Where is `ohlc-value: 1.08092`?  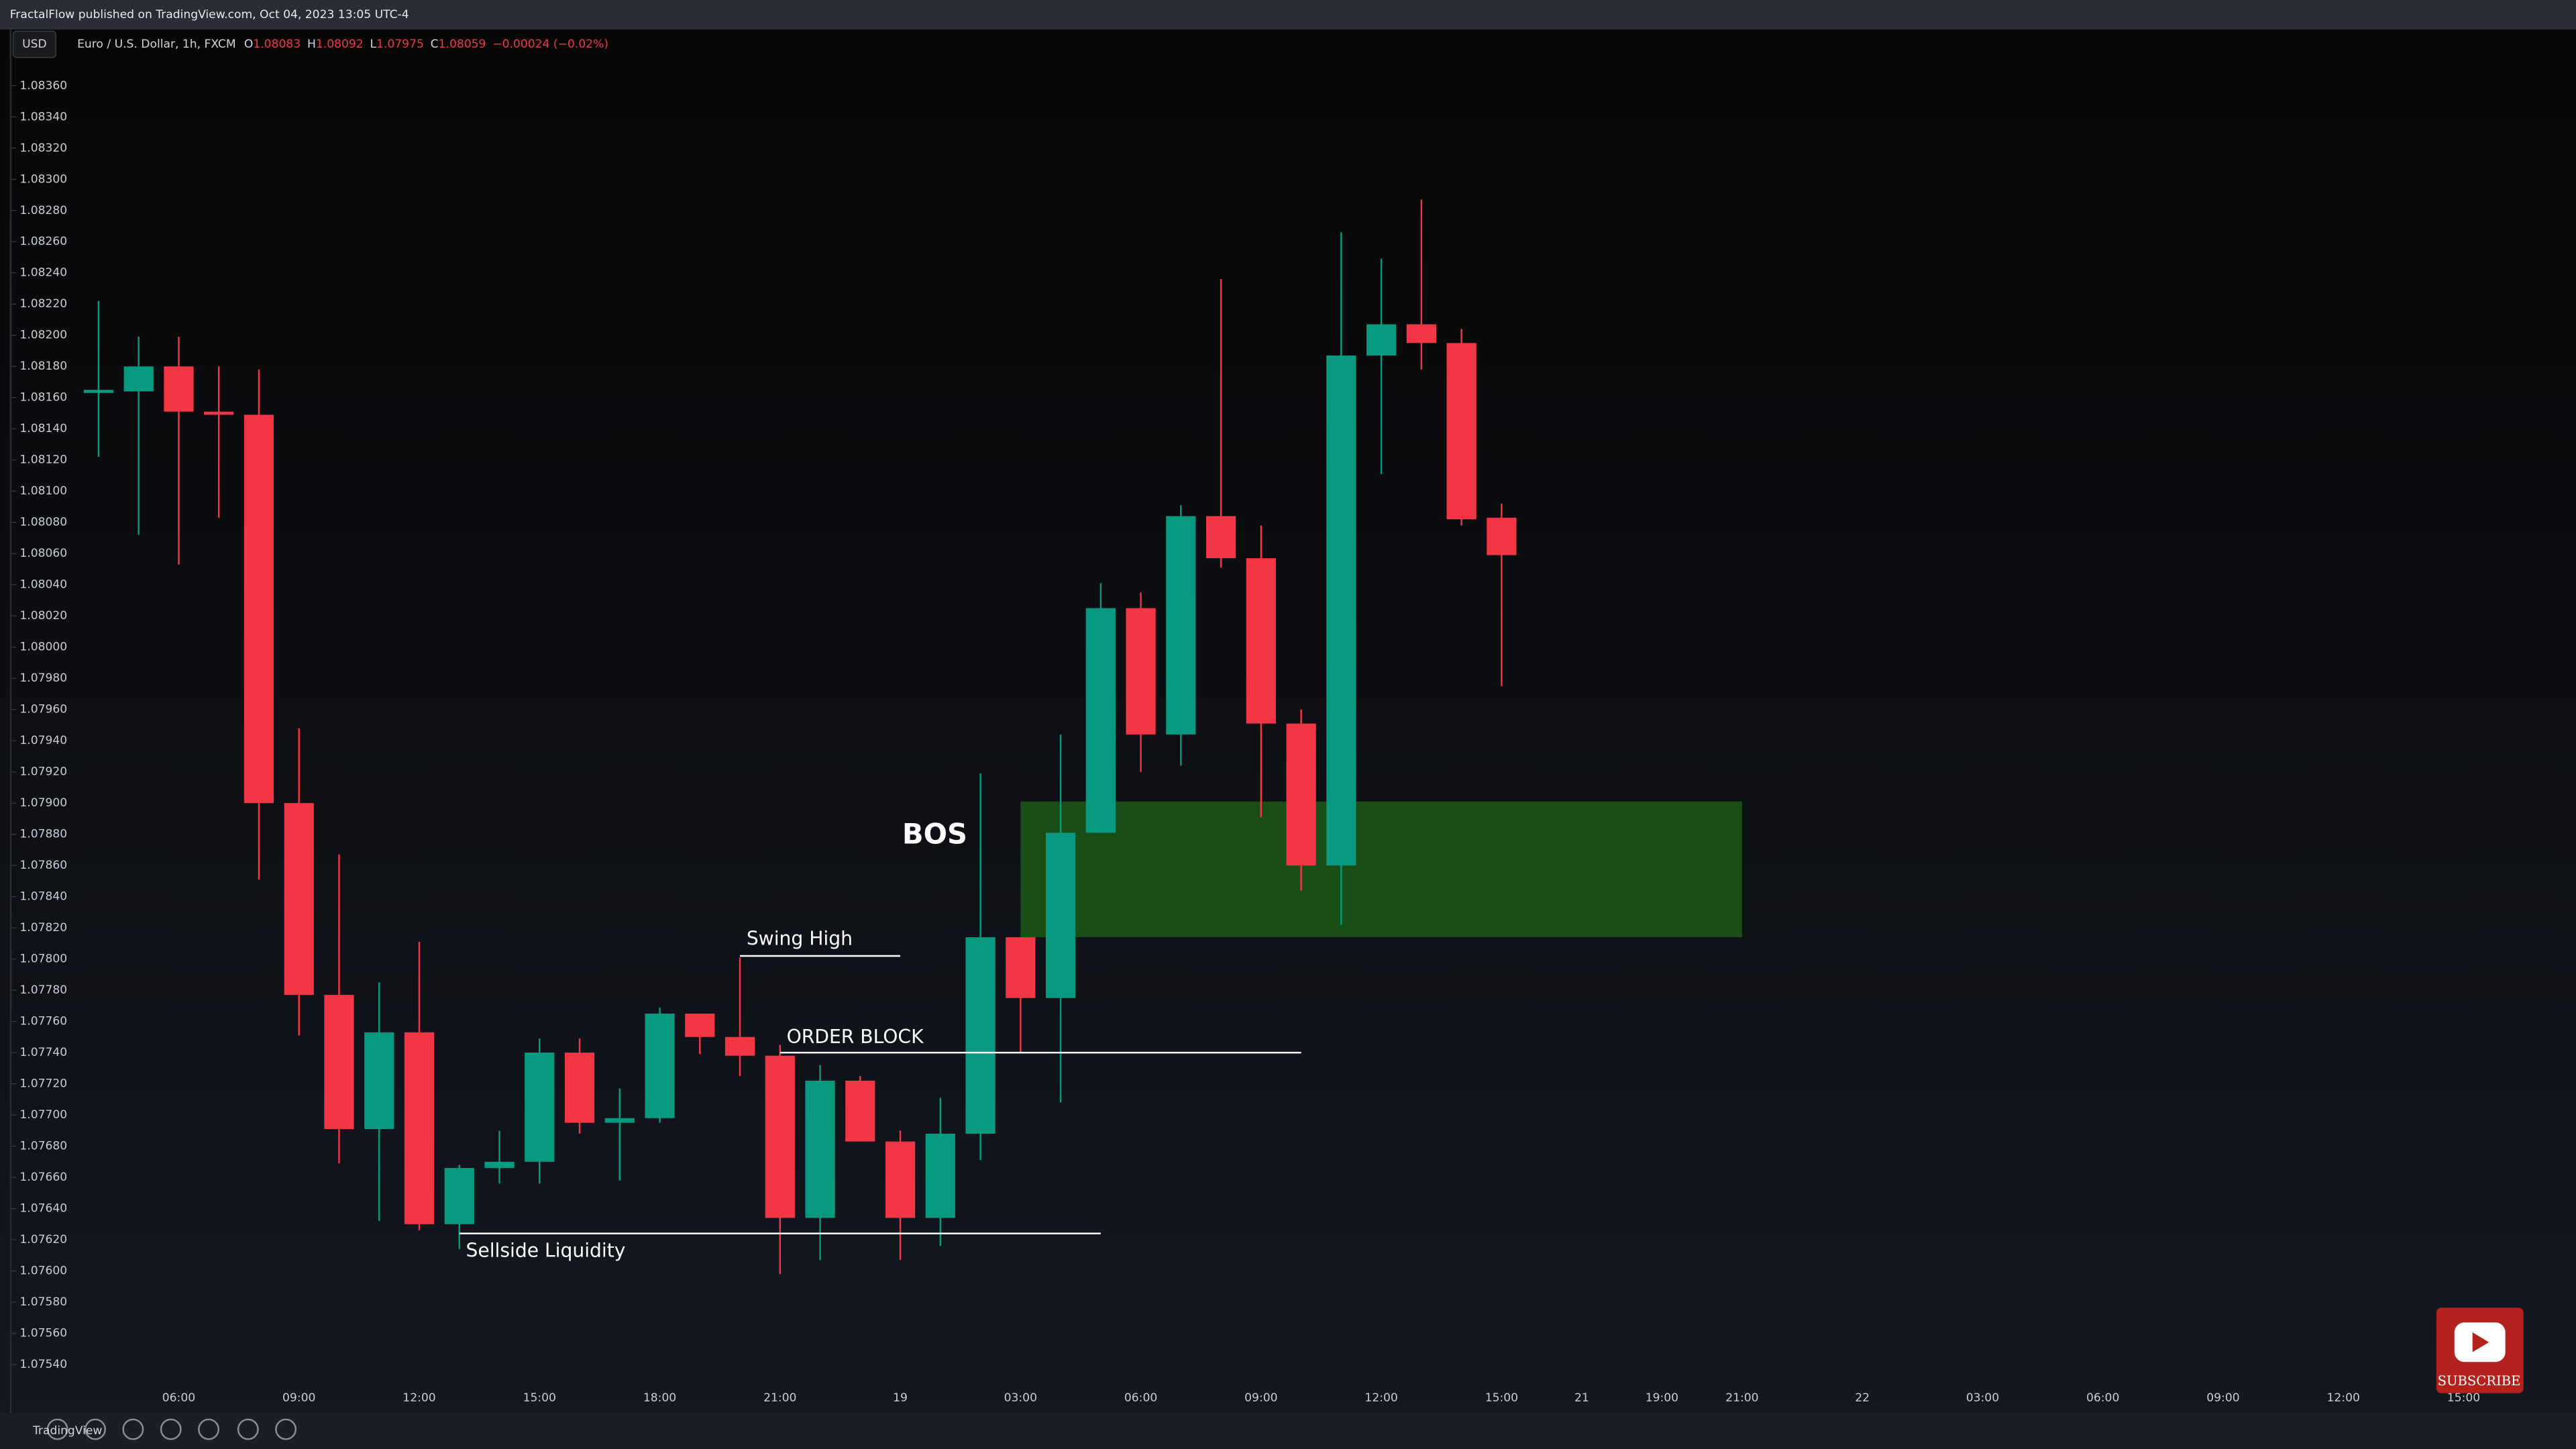 ohlc-value: 1.08092 is located at coordinates (340, 44).